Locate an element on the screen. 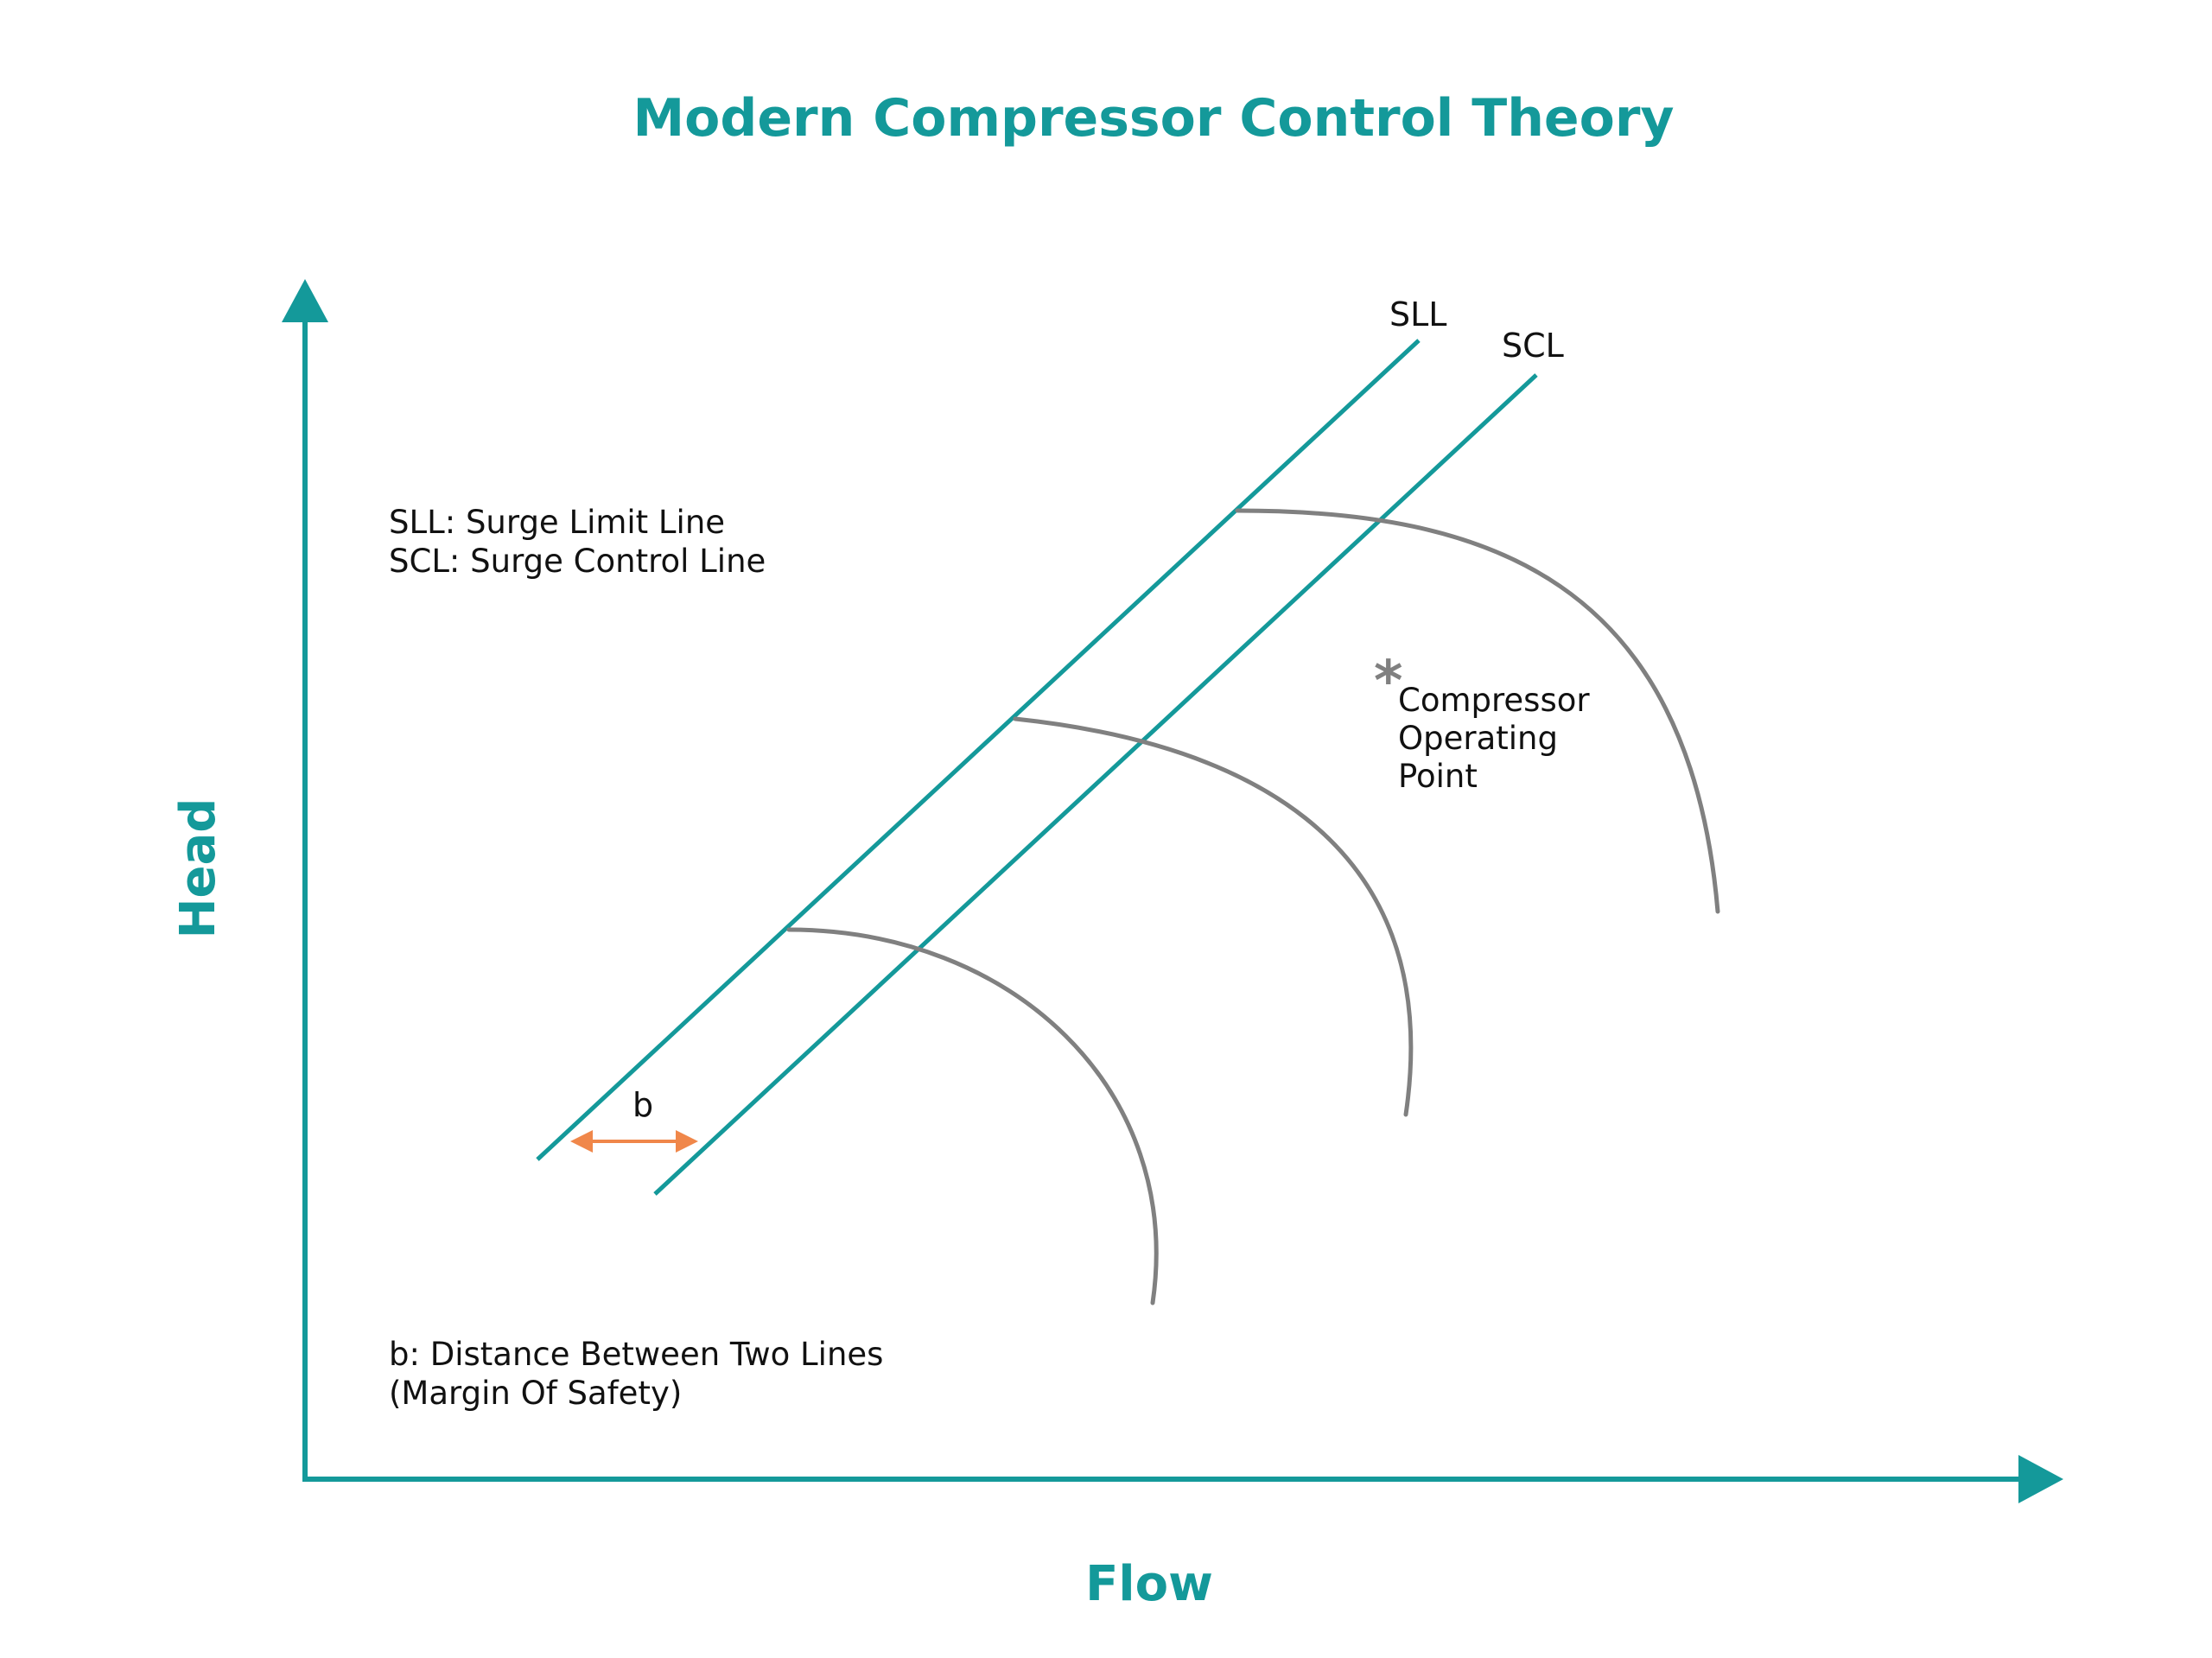 This screenshot has height=1658, width=2212. x-axis-label: Flow is located at coordinates (1149, 1584).